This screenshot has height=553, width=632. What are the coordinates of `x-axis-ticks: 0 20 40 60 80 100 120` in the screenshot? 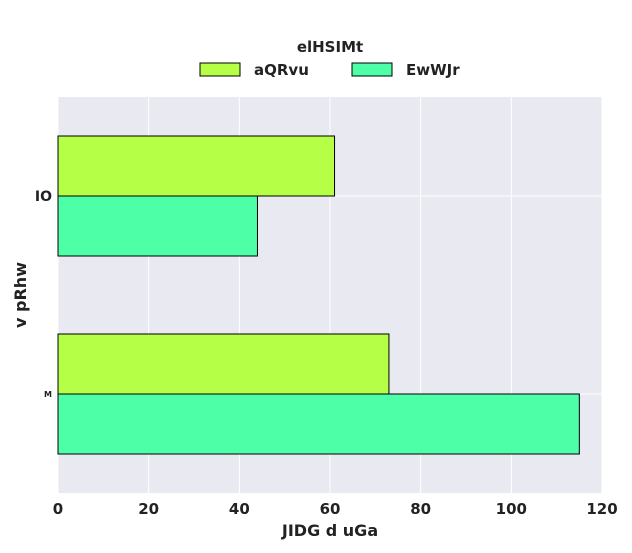 It's located at (335, 509).